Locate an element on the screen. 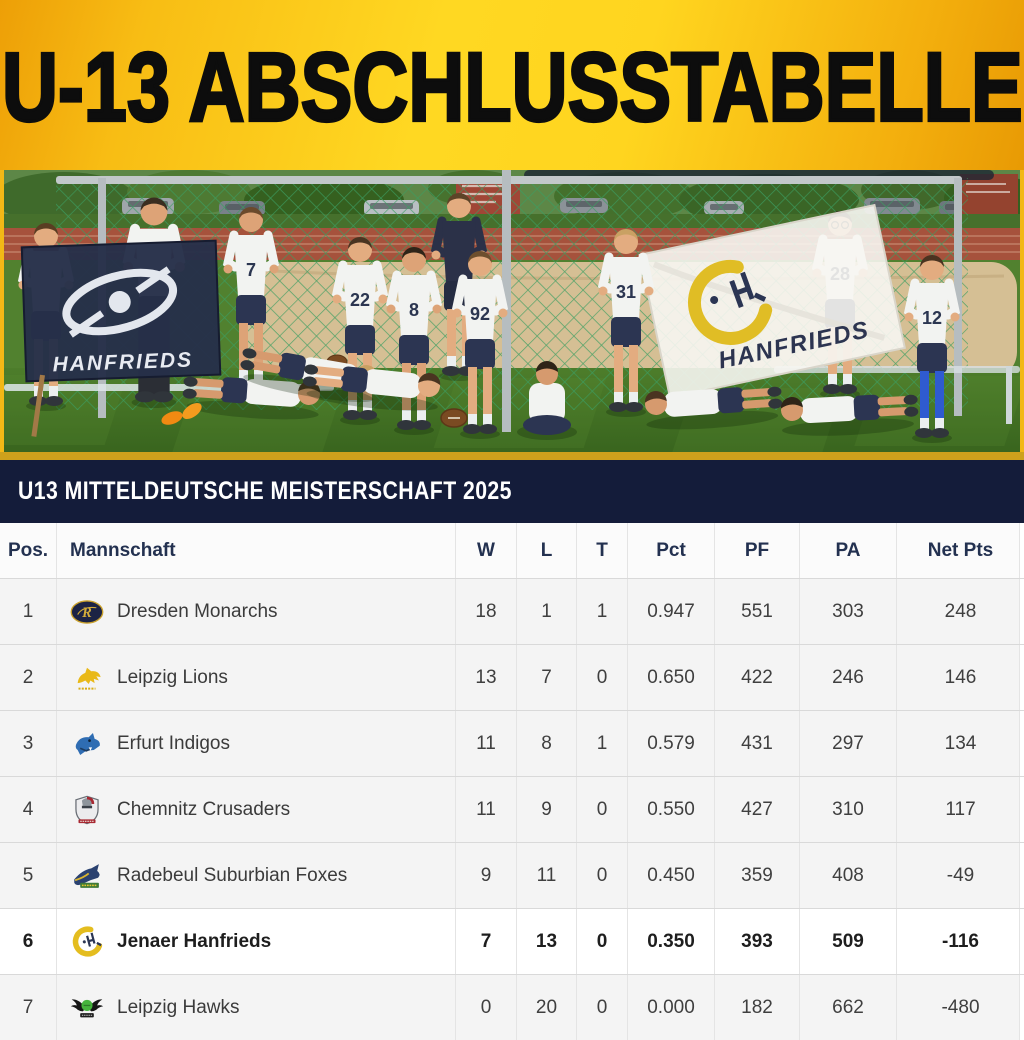 Image resolution: width=1024 pixels, height=1040 pixels. team-logo-leipzig-hawks-icon is located at coordinates (87, 1008).